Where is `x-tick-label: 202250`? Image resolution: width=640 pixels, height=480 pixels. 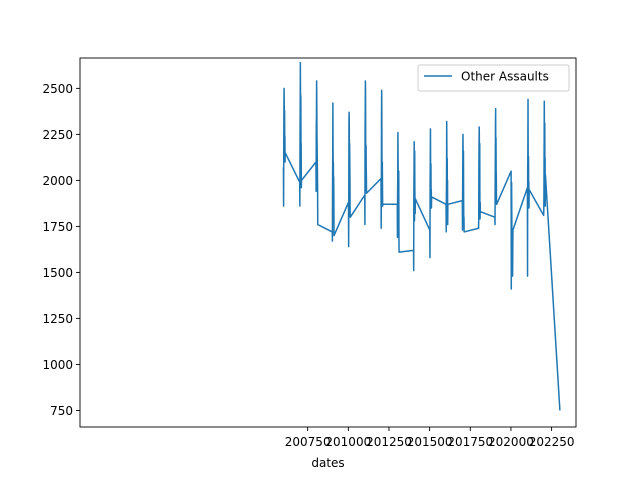 x-tick-label: 202250 is located at coordinates (552, 442).